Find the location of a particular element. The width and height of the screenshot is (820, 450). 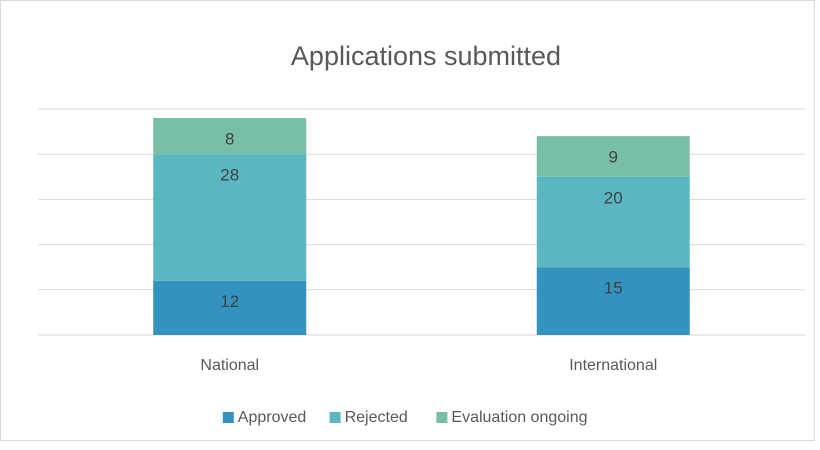

data-label: 12 is located at coordinates (229, 301).